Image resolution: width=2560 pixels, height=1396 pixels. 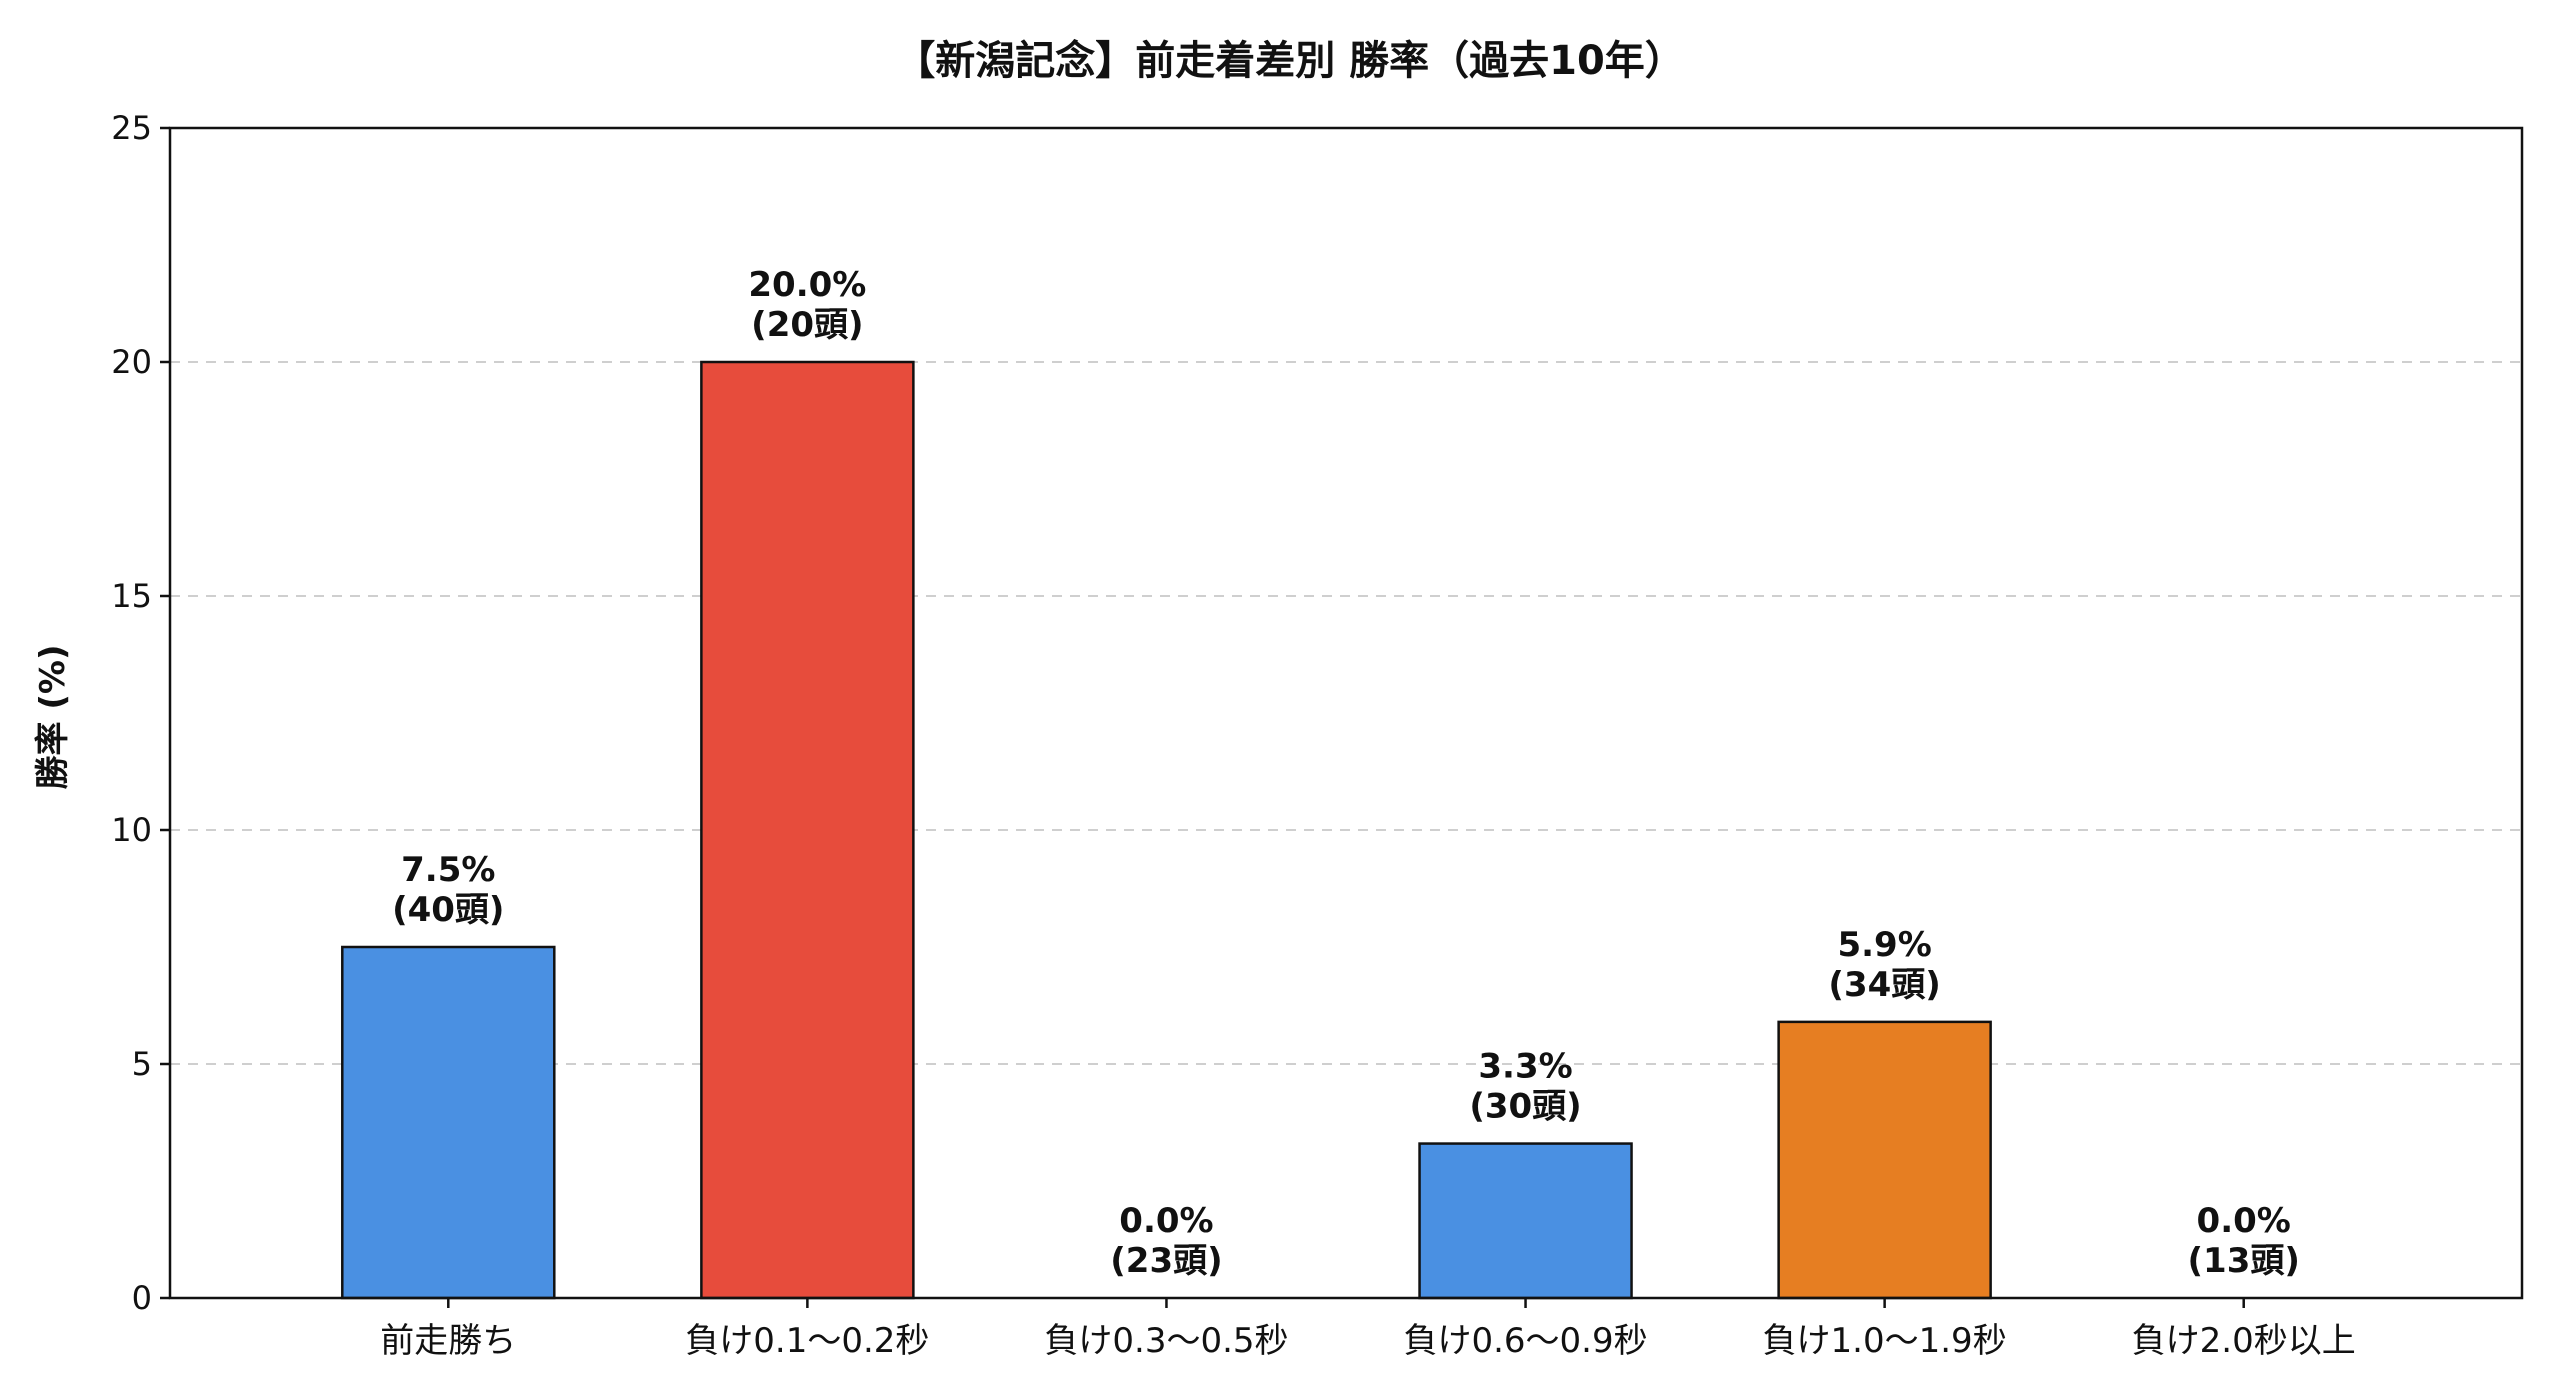 What do you see at coordinates (1884, 985) in the screenshot?
I see `data-label-count: (34頭)` at bounding box center [1884, 985].